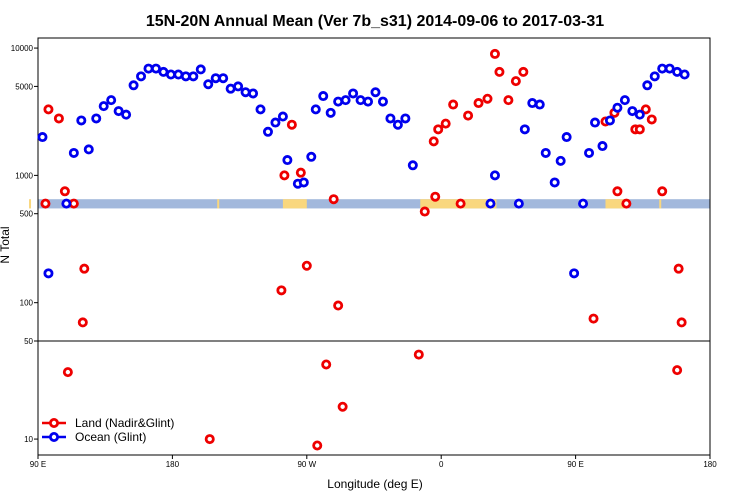 The height and width of the screenshot is (500, 750). I want to click on x-tick-label: 90 E, so click(38, 464).